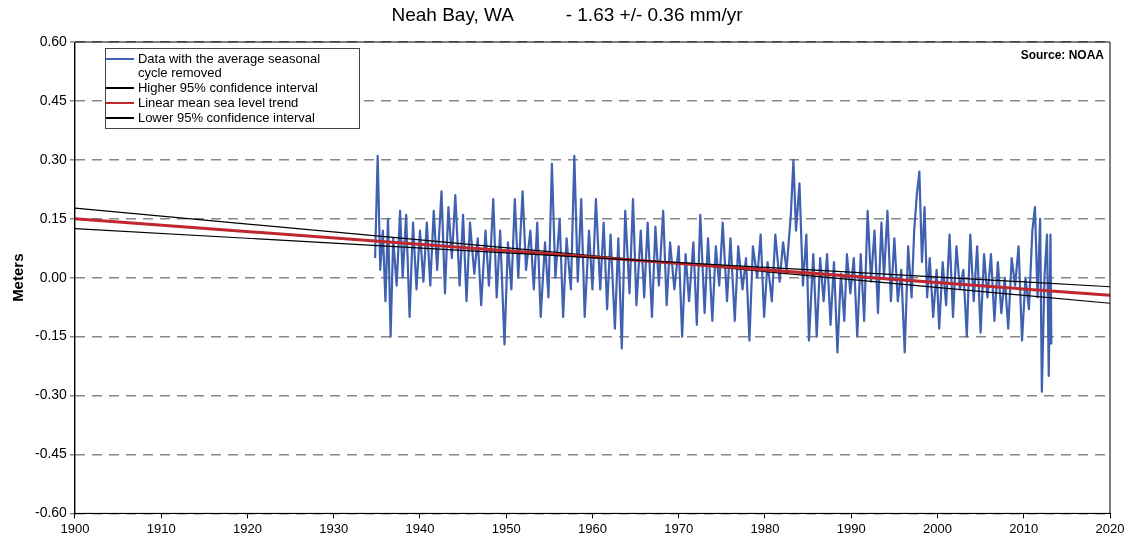 The width and height of the screenshot is (1134, 540). Describe the element at coordinates (592, 528) in the screenshot. I see `x-tick-label: 1960` at that location.